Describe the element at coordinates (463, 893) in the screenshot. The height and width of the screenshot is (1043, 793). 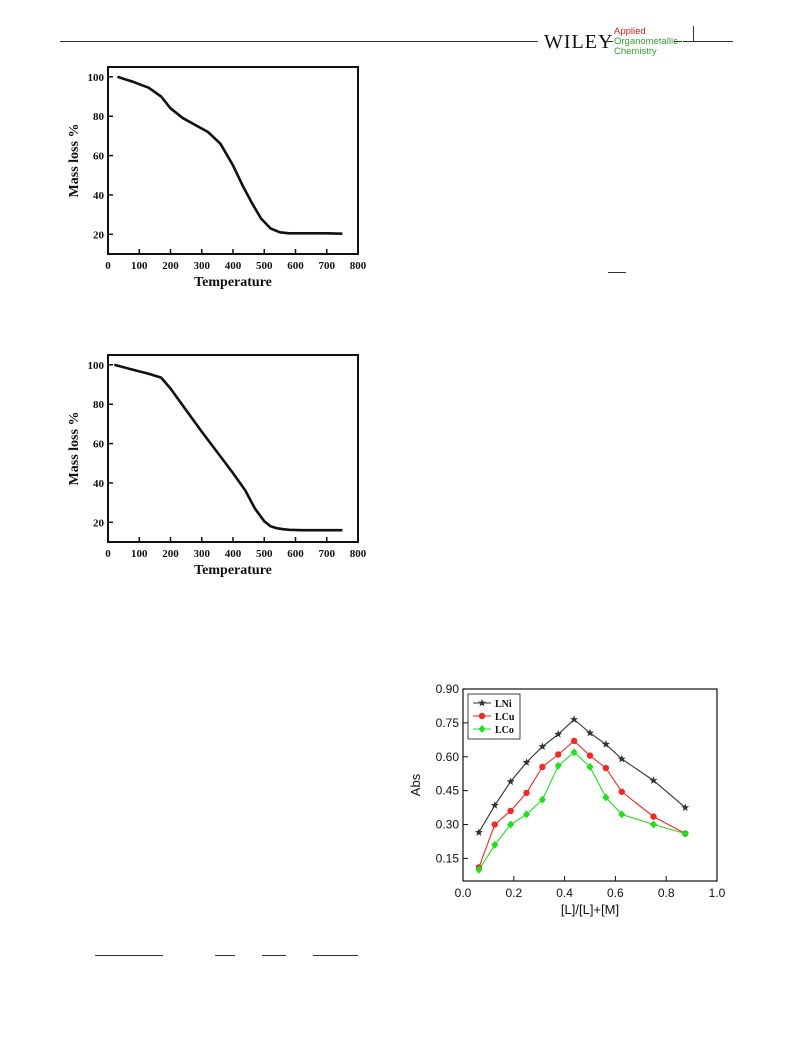
I see `x-tick-label: 0.0` at that location.